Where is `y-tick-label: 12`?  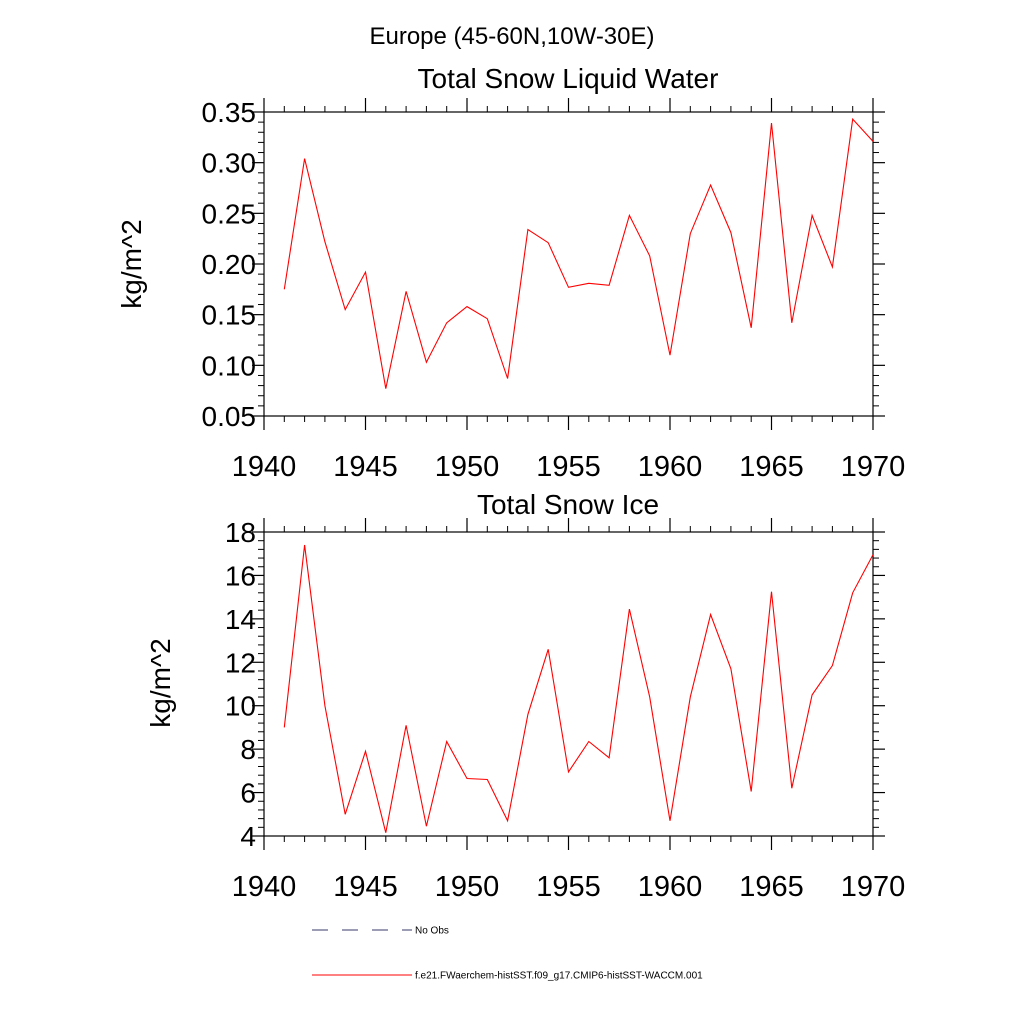
y-tick-label: 12 is located at coordinates (240, 662).